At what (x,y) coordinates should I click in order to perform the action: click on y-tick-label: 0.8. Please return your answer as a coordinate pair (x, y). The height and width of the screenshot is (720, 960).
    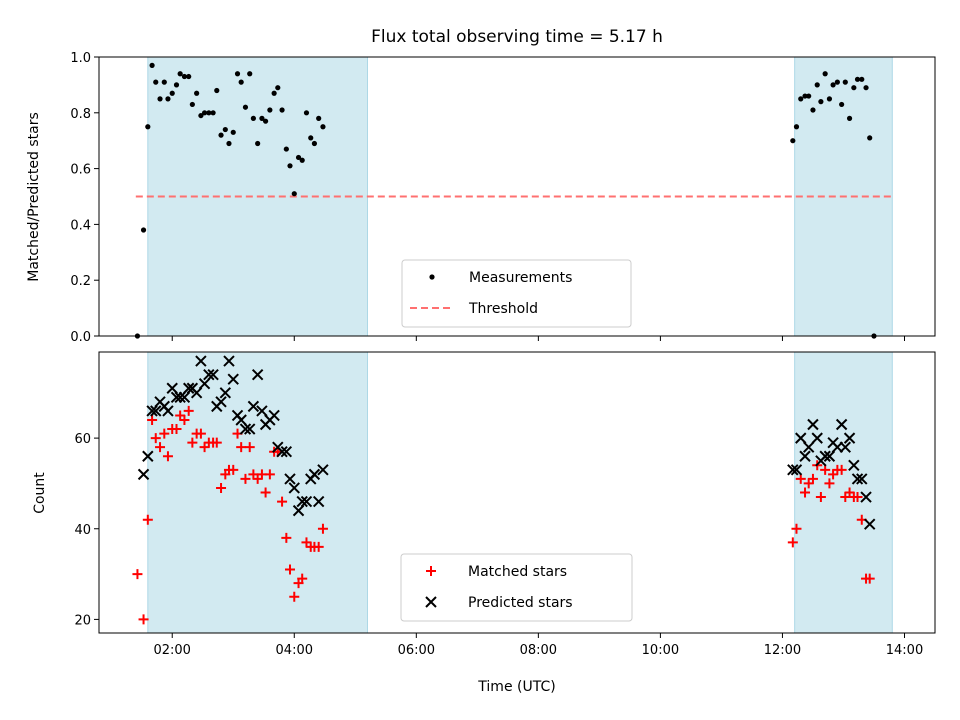
    Looking at the image, I should click on (80, 114).